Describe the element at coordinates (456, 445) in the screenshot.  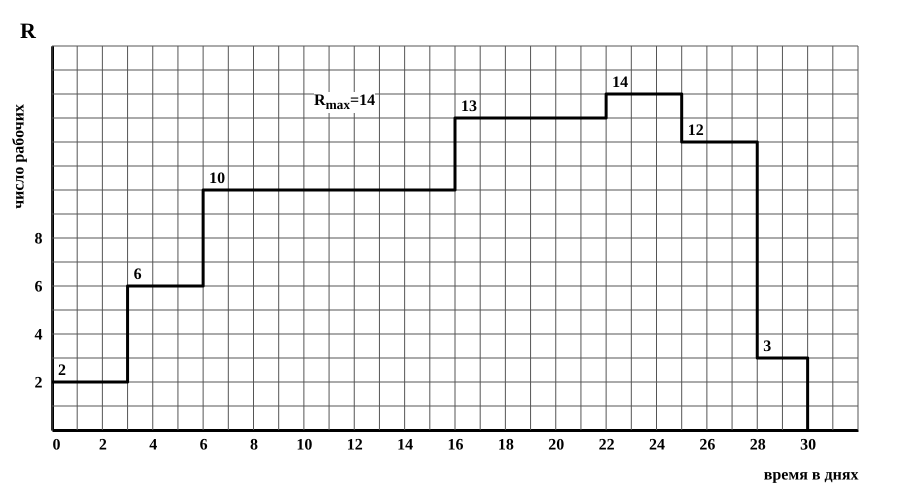
I see `x-tick-label: 16` at that location.